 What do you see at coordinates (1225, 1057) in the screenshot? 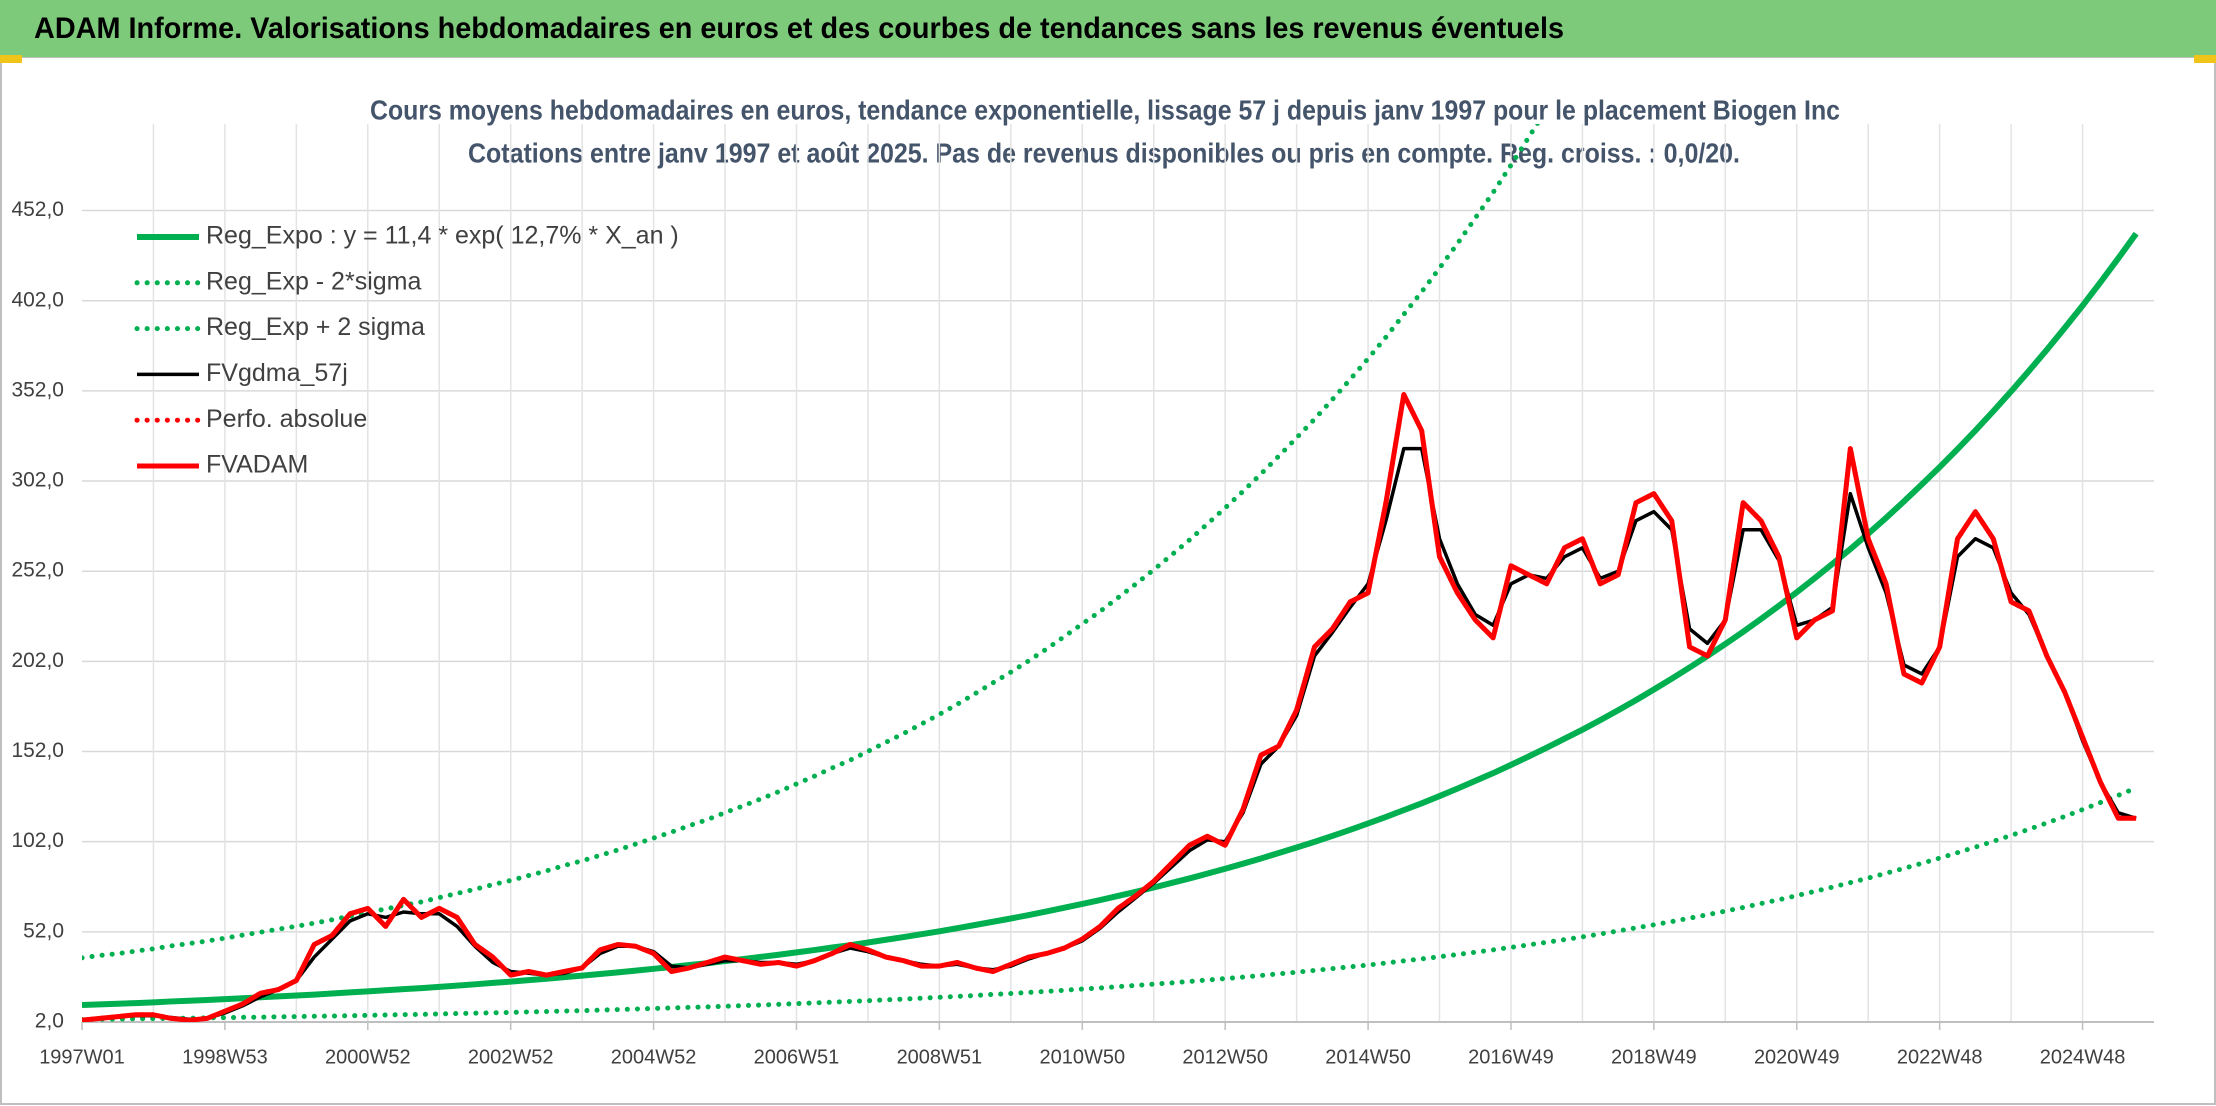
I see `x-tick-label: 2012W50` at bounding box center [1225, 1057].